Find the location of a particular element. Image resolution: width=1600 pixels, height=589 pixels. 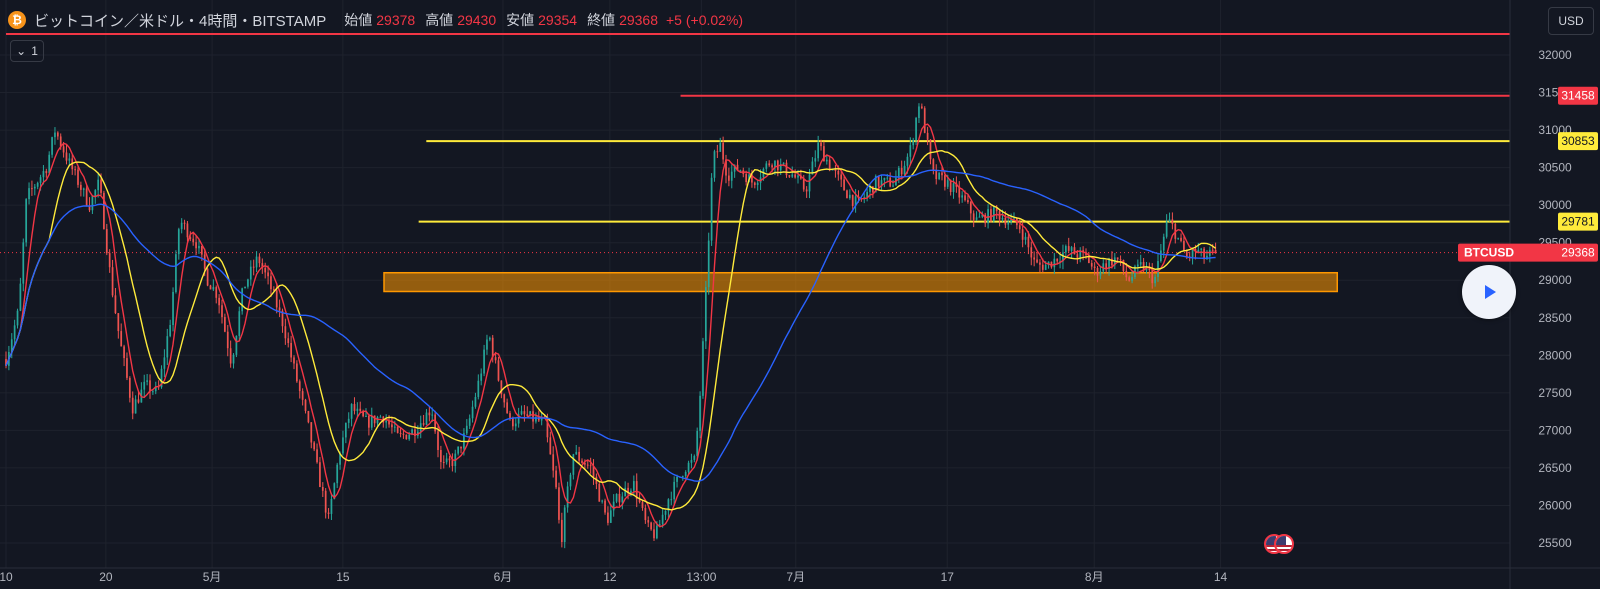

event-flags is located at coordinates (1279, 544).